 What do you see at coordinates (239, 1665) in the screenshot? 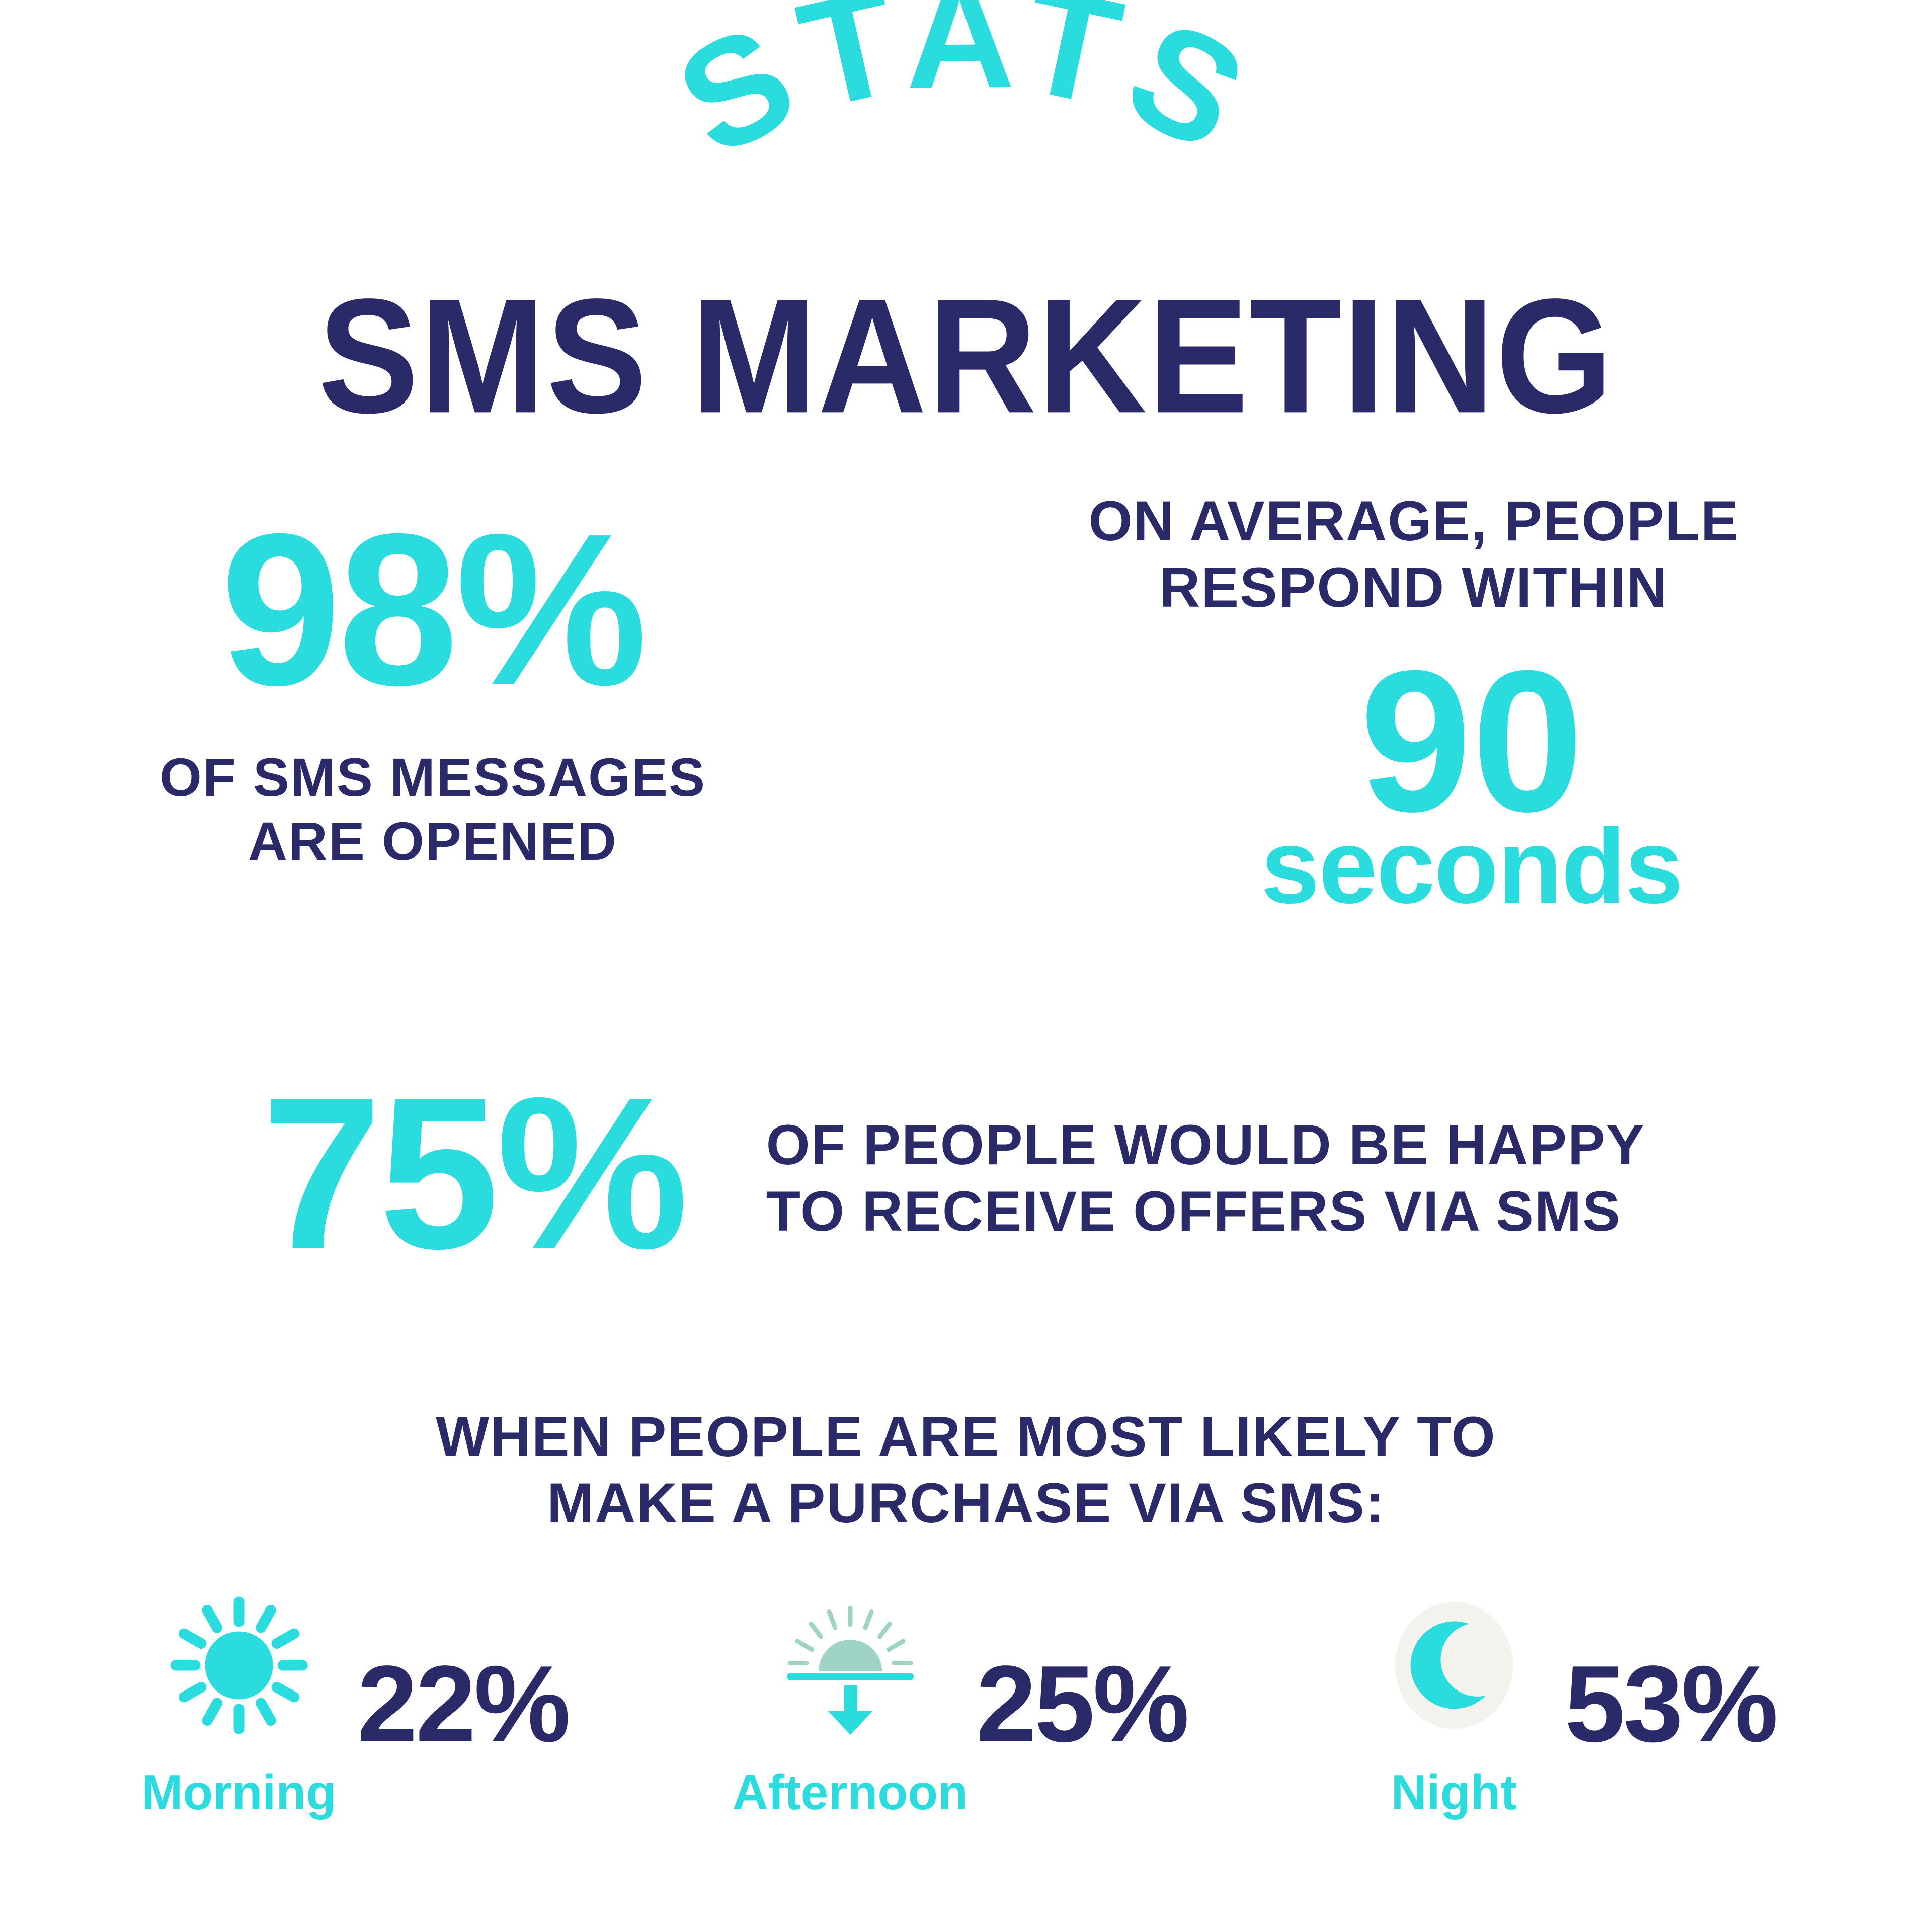
I see `sun-icon` at bounding box center [239, 1665].